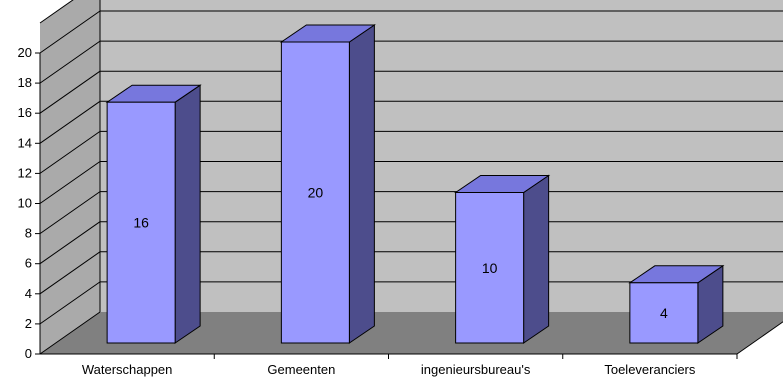 The height and width of the screenshot is (383, 783). Describe the element at coordinates (301, 369) in the screenshot. I see `category-label: Gemeenten` at that location.